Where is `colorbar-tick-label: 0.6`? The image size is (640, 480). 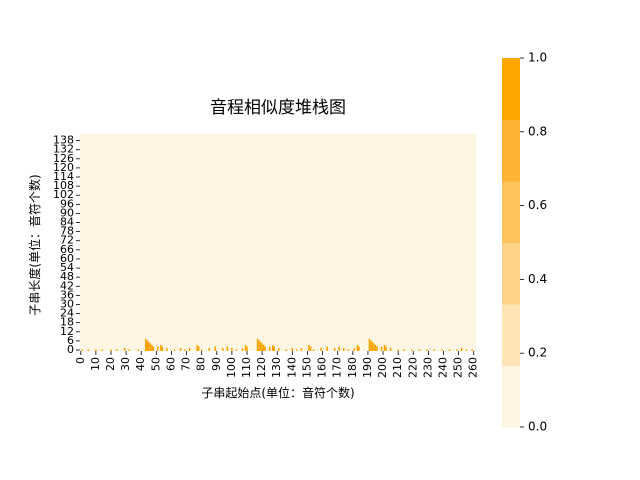
colorbar-tick-label: 0.6 is located at coordinates (537, 205).